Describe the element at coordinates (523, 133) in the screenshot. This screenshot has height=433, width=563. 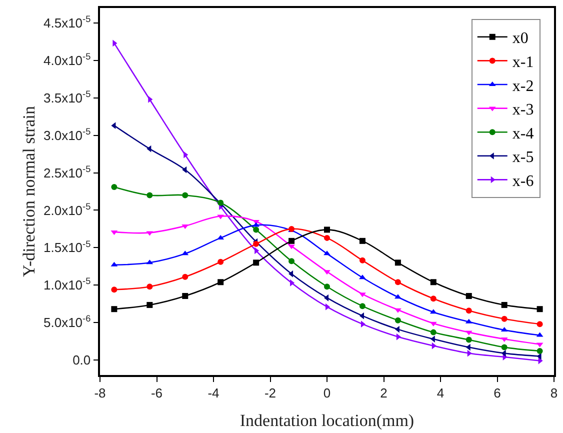
I see `legend-label: x-4` at that location.